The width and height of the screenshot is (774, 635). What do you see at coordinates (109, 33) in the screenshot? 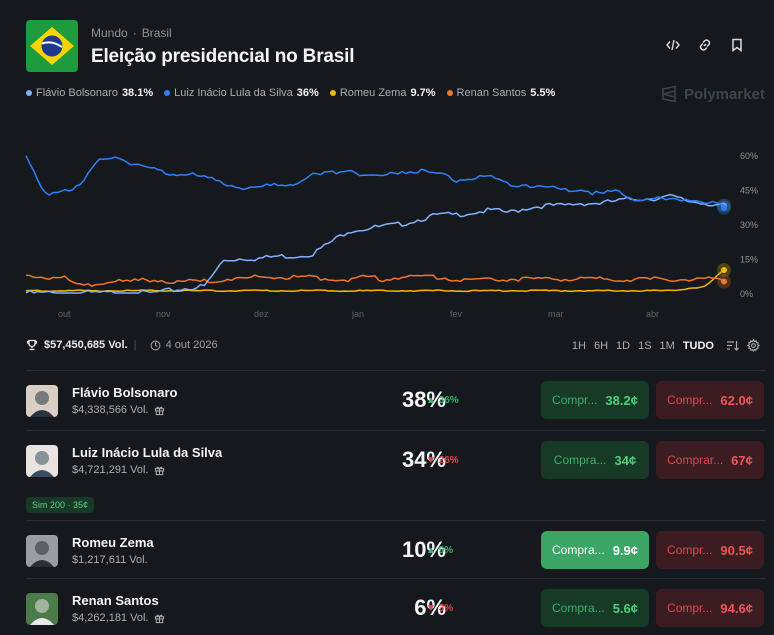
I see `breadcrumb-world: Mundo` at bounding box center [109, 33].